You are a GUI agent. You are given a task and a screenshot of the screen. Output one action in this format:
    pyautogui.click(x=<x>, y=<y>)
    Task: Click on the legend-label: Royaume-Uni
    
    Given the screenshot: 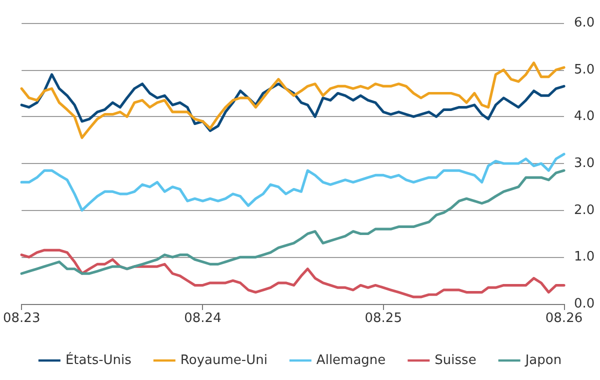 What is the action you would take?
    pyautogui.click(x=224, y=360)
    